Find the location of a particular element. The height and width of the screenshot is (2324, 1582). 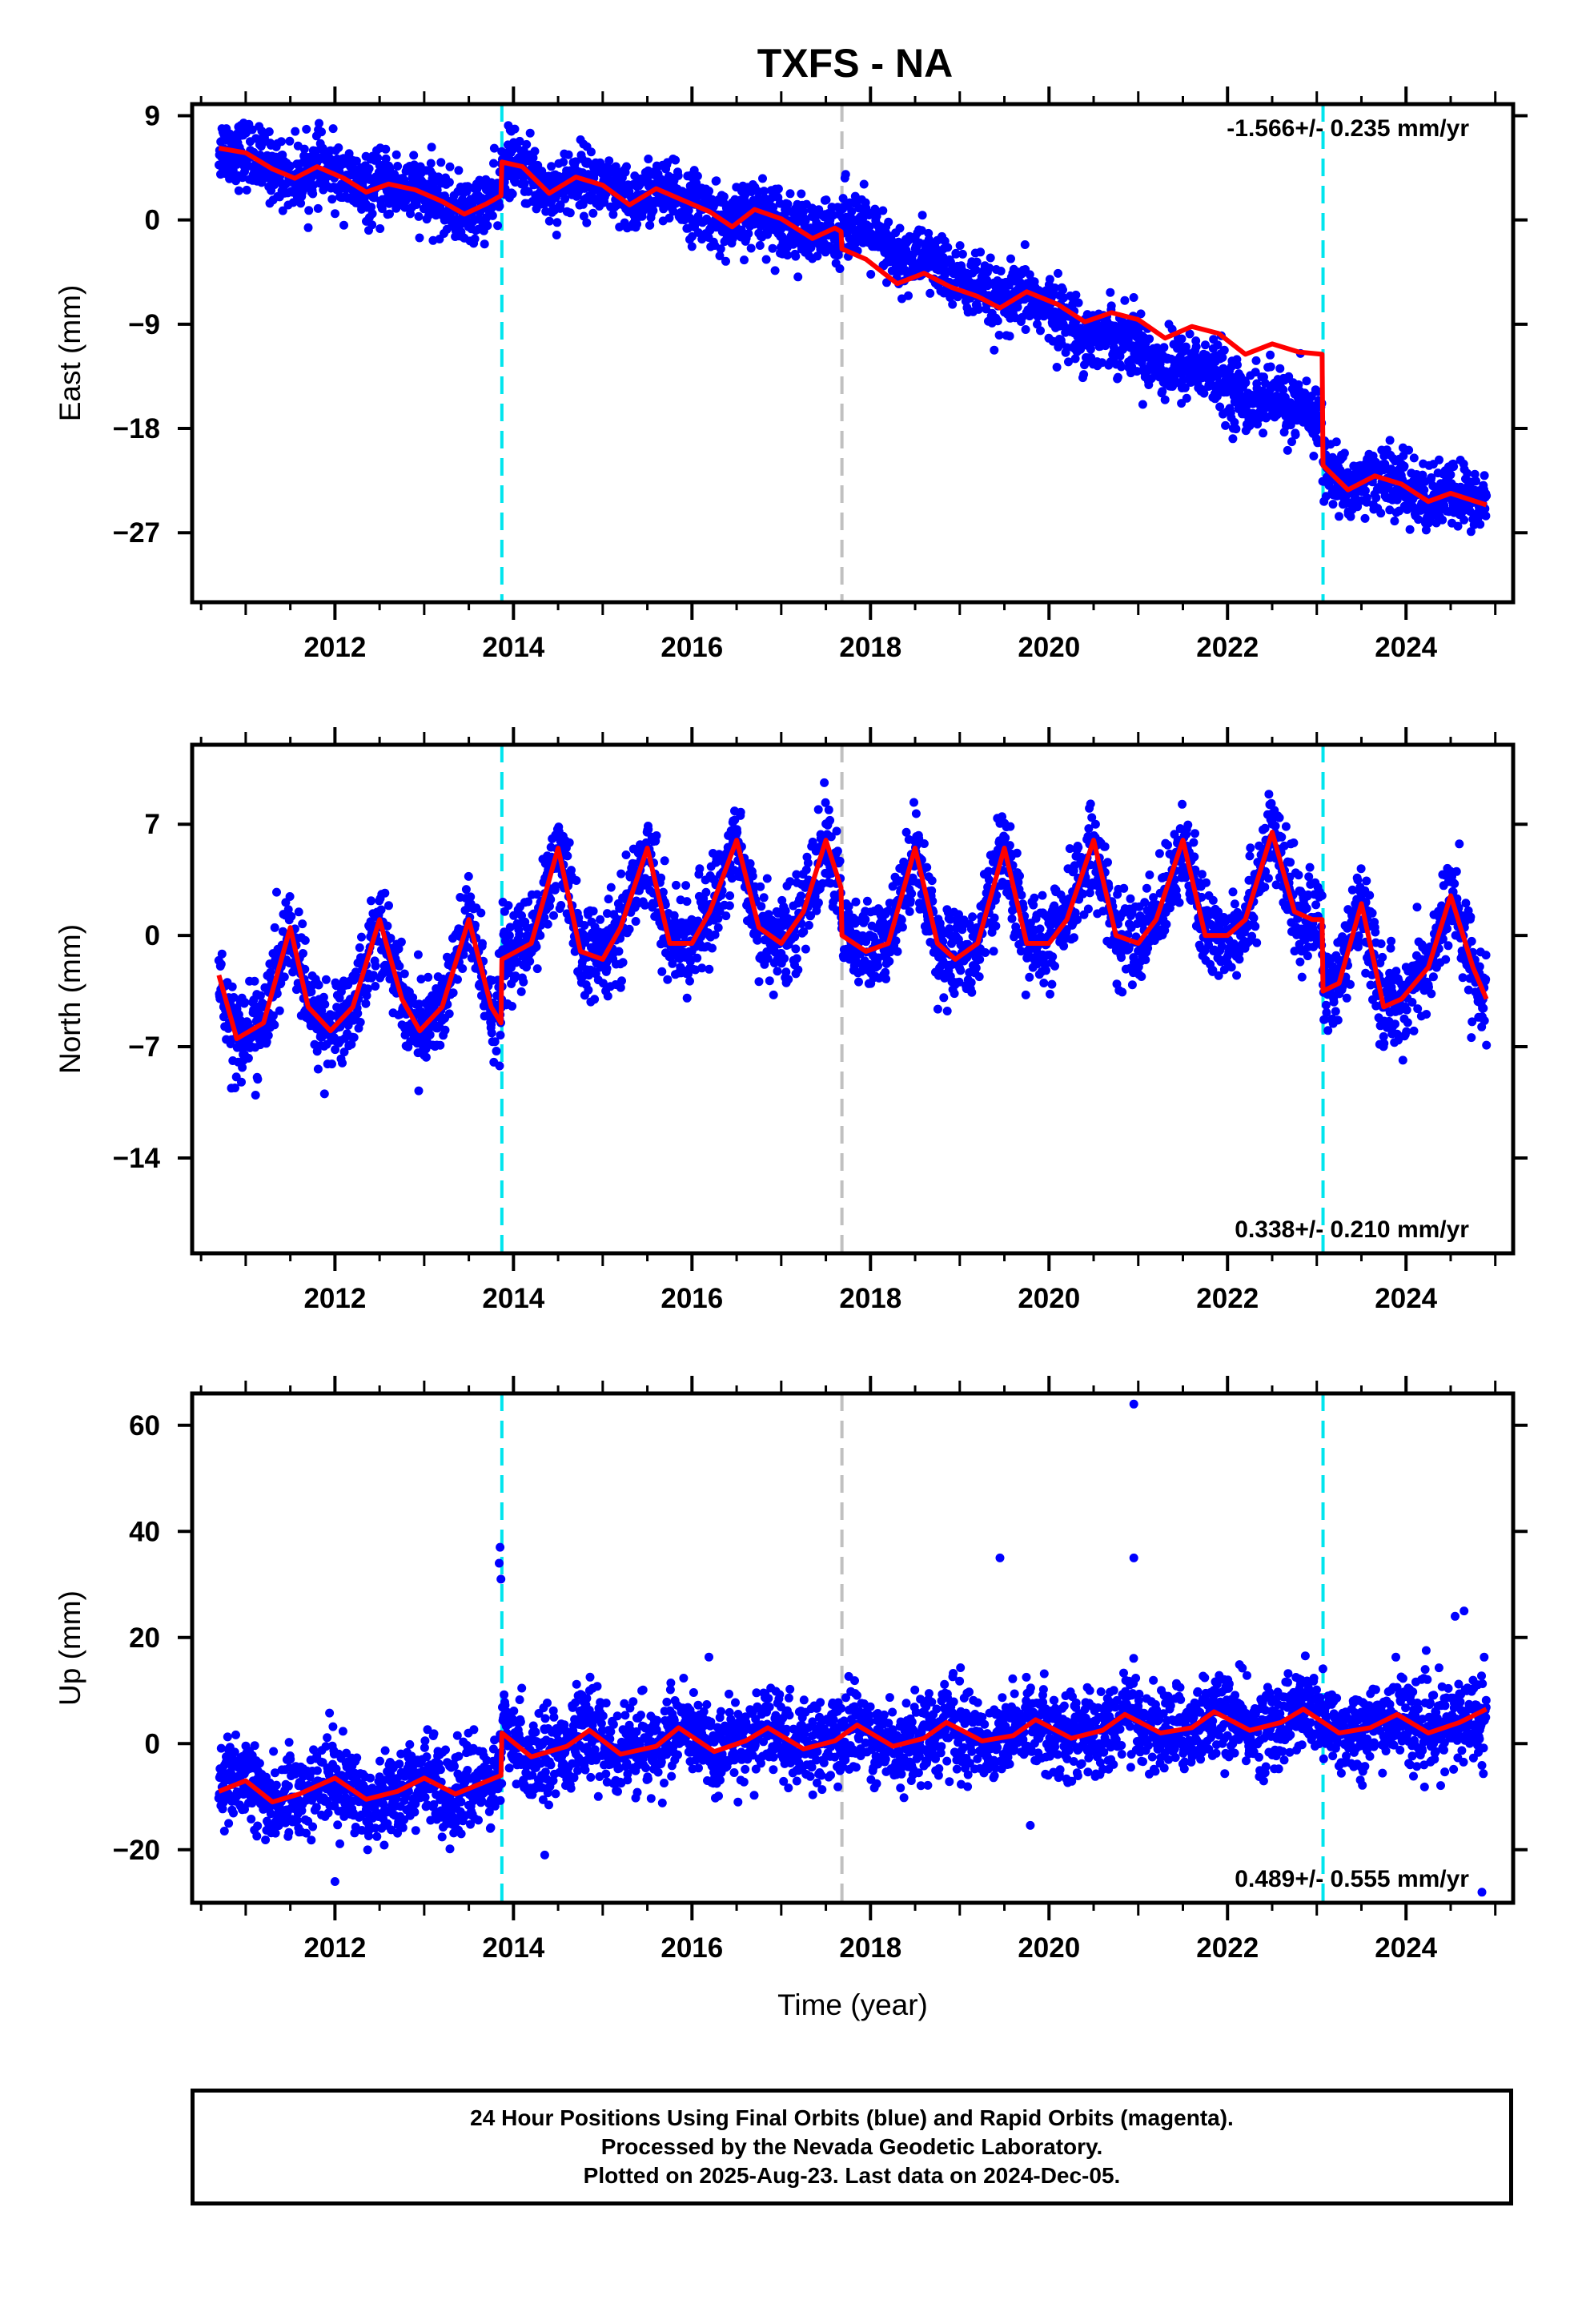

y-tick-label: 40 is located at coordinates (144, 1531).